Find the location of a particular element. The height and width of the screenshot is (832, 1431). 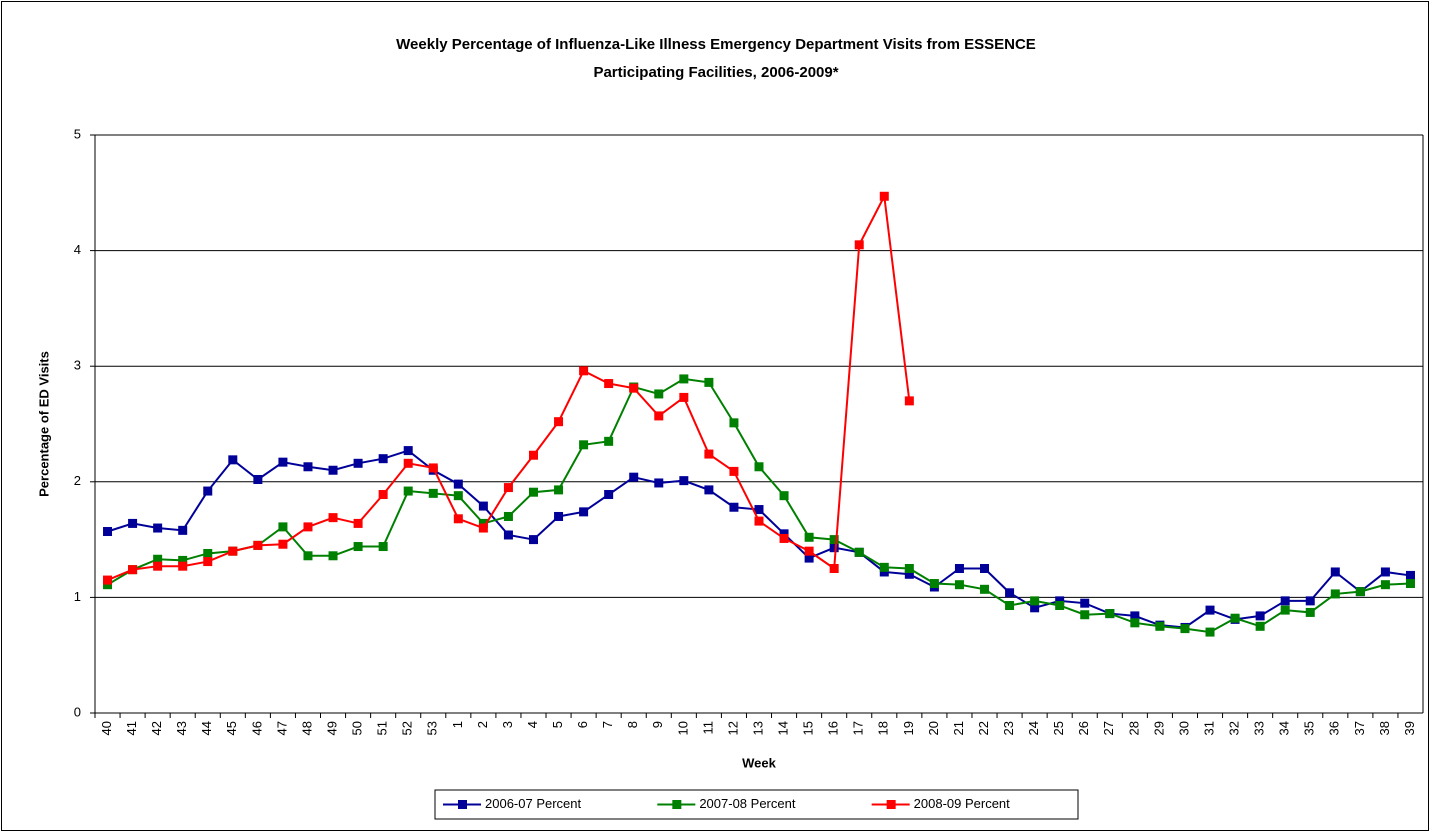

x-tick-label: 16 is located at coordinates (833, 728).